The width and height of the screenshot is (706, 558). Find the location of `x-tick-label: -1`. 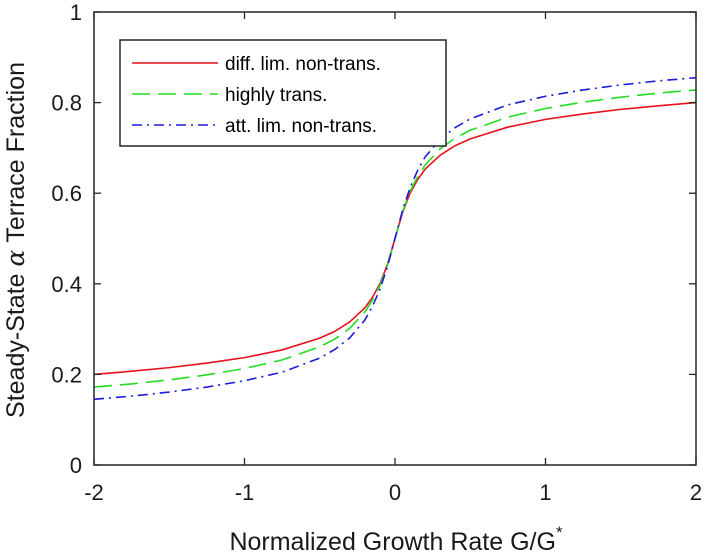

x-tick-label: -1 is located at coordinates (245, 492).